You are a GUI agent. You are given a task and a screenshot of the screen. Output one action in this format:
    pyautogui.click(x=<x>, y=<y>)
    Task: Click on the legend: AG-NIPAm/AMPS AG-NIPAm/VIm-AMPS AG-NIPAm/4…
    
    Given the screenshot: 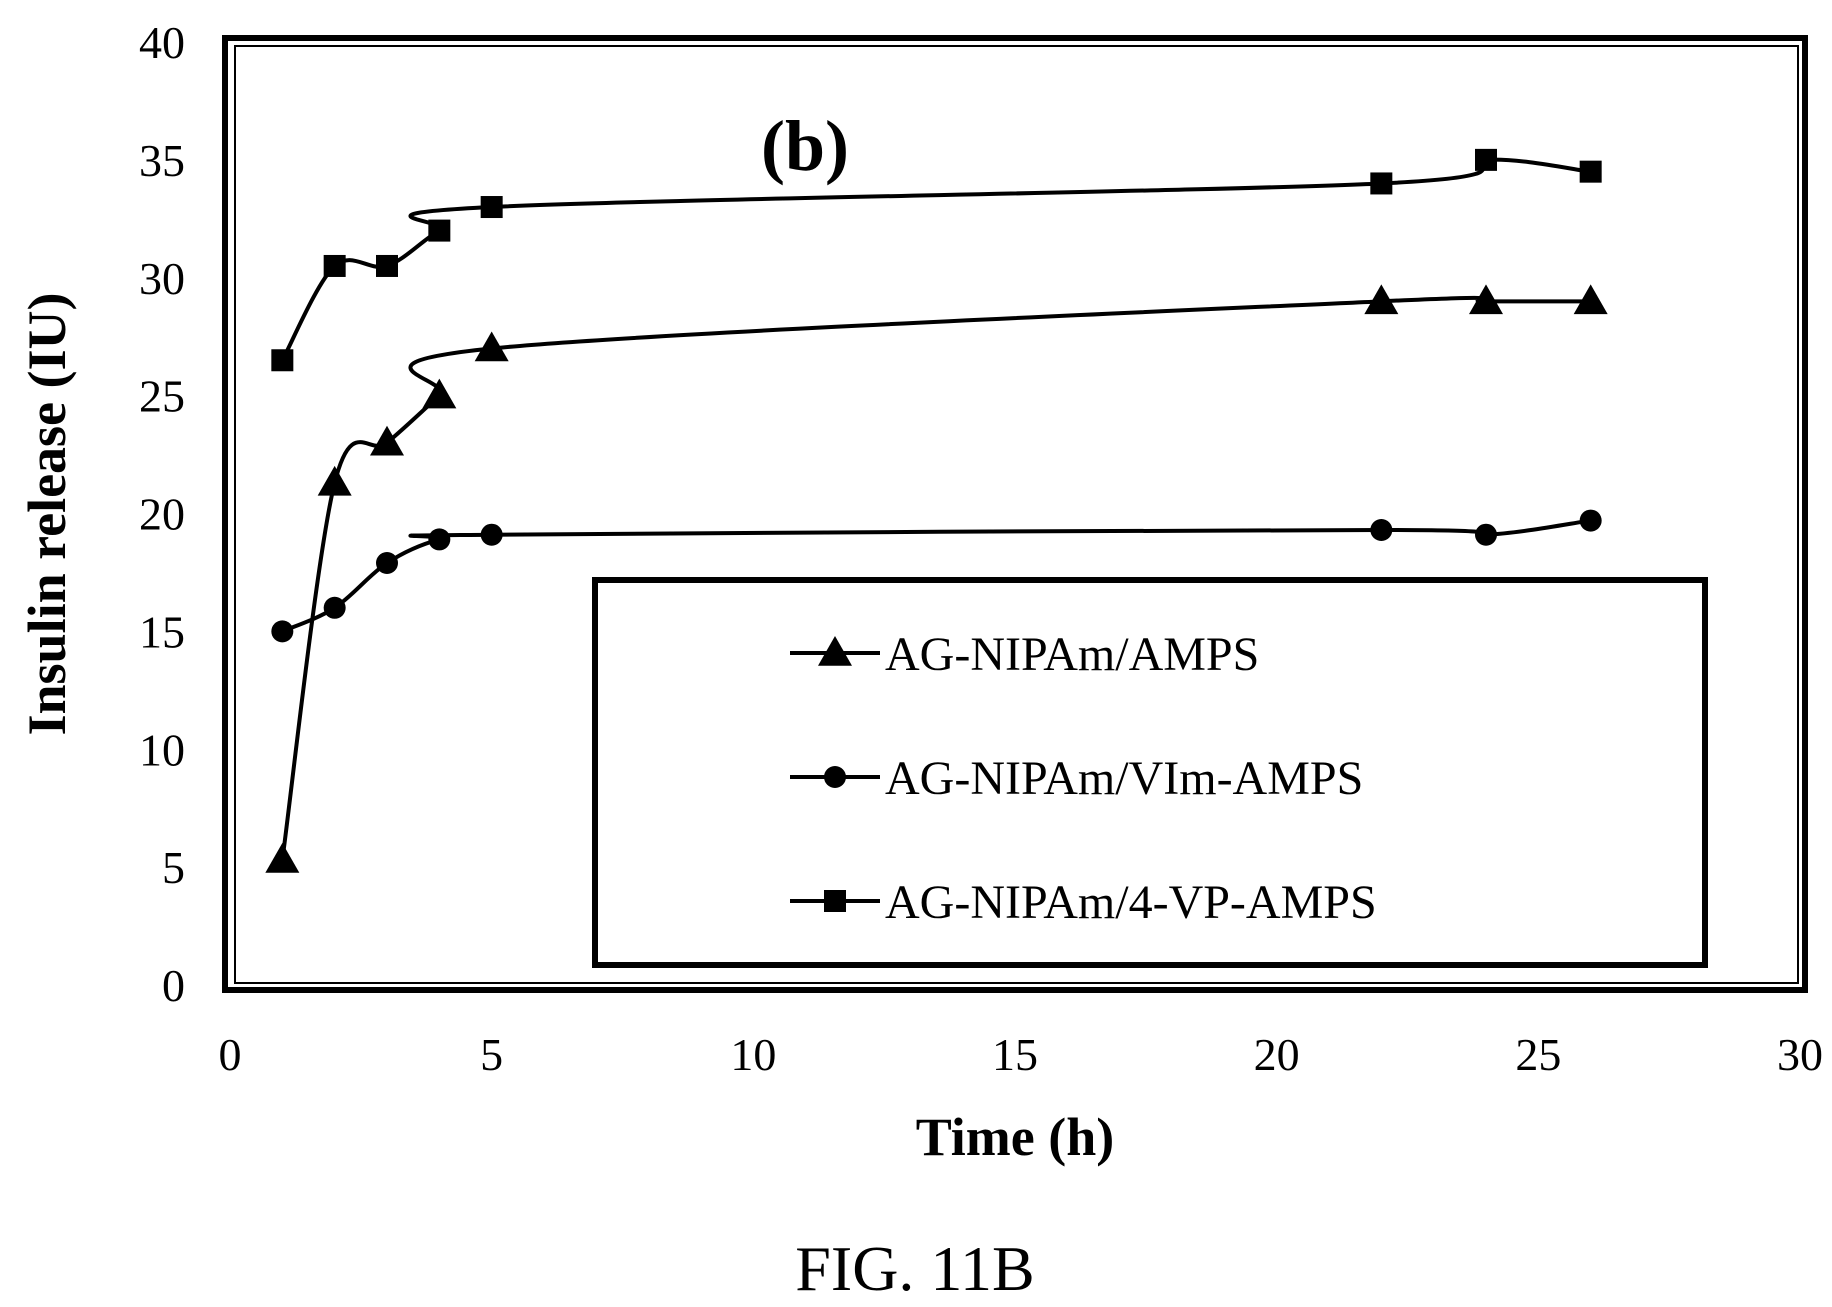 What is the action you would take?
    pyautogui.click(x=1083, y=778)
    